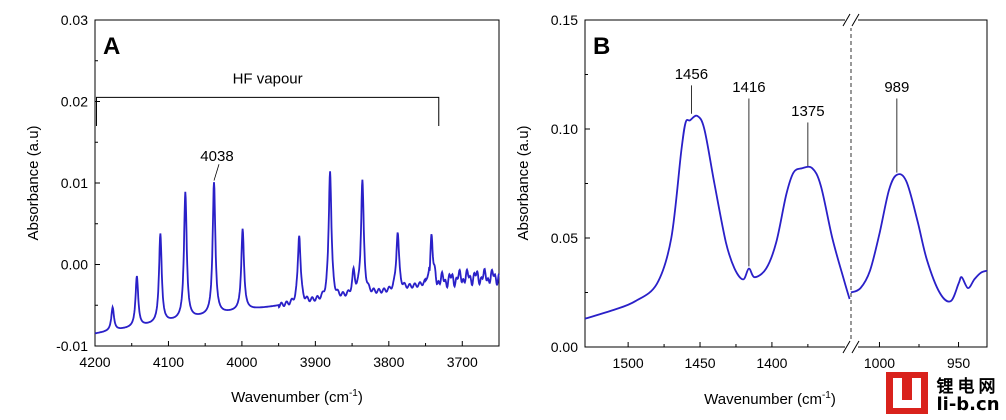  I want to click on watermark-line-2: li-b.cn, so click(968, 404).